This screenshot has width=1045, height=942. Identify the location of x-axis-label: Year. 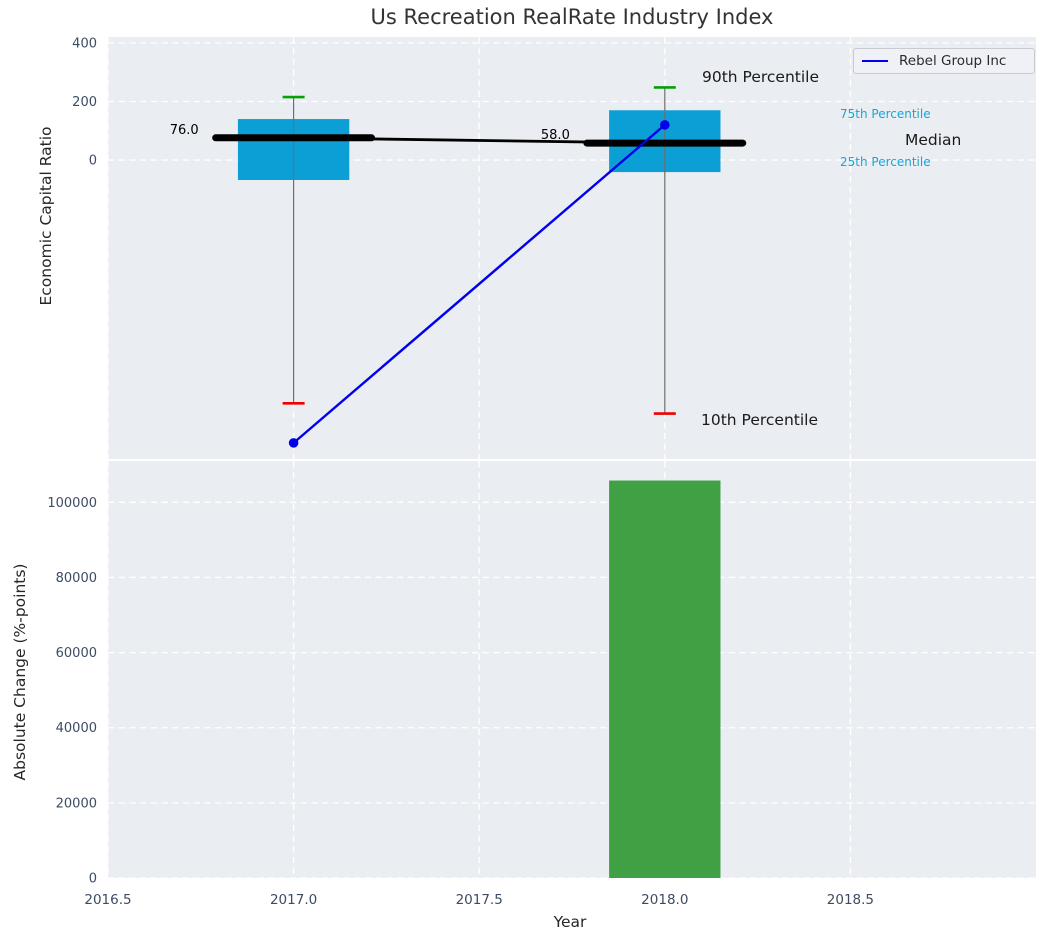
(570, 922).